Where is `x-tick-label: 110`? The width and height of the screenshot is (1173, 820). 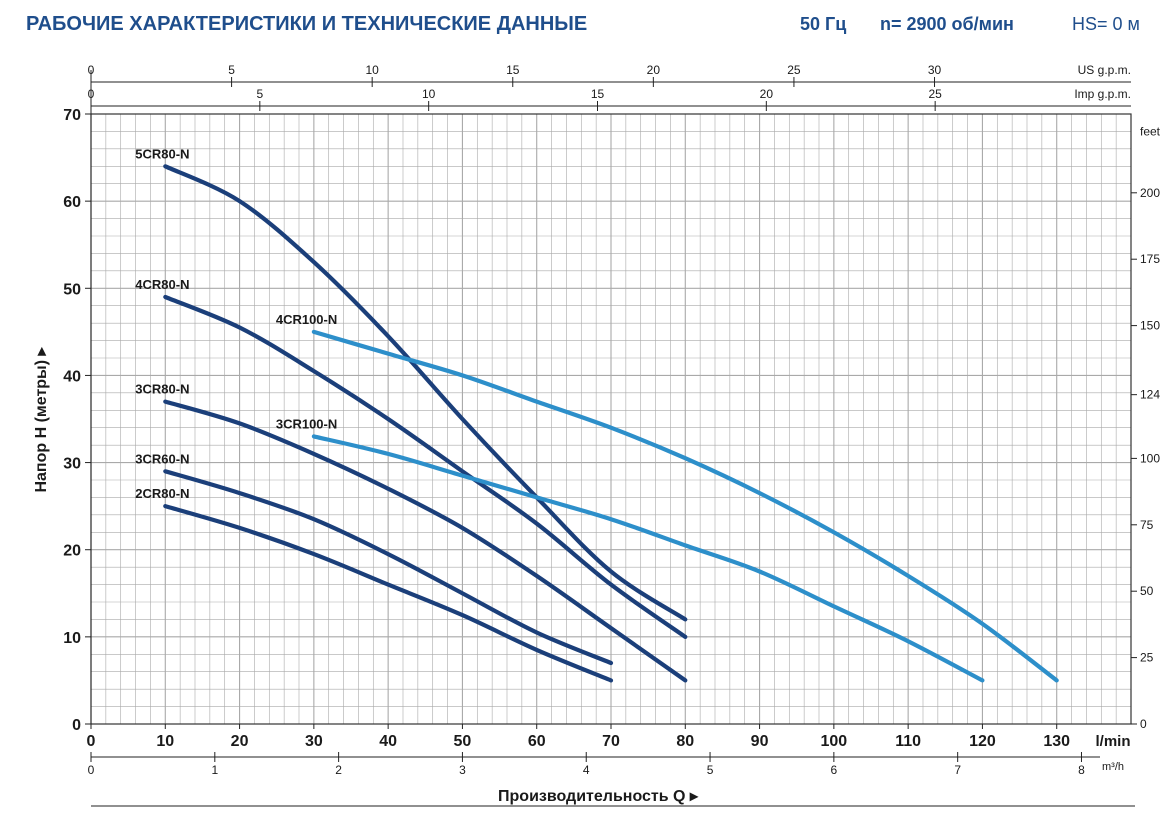
x-tick-label: 110 is located at coordinates (908, 741).